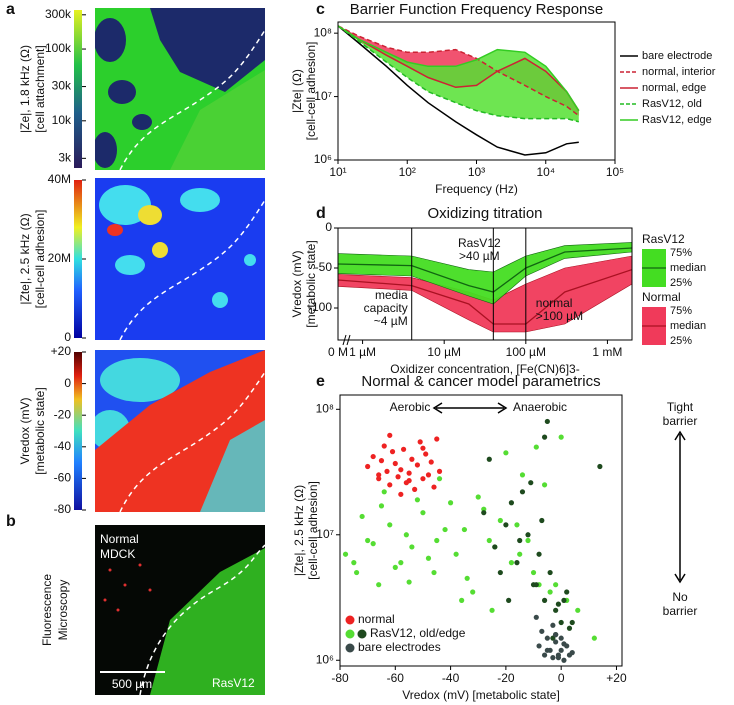 The image size is (734, 705). What do you see at coordinates (325, 659) in the screenshot?
I see `y-tick-label: 10⁶` at bounding box center [325, 659].